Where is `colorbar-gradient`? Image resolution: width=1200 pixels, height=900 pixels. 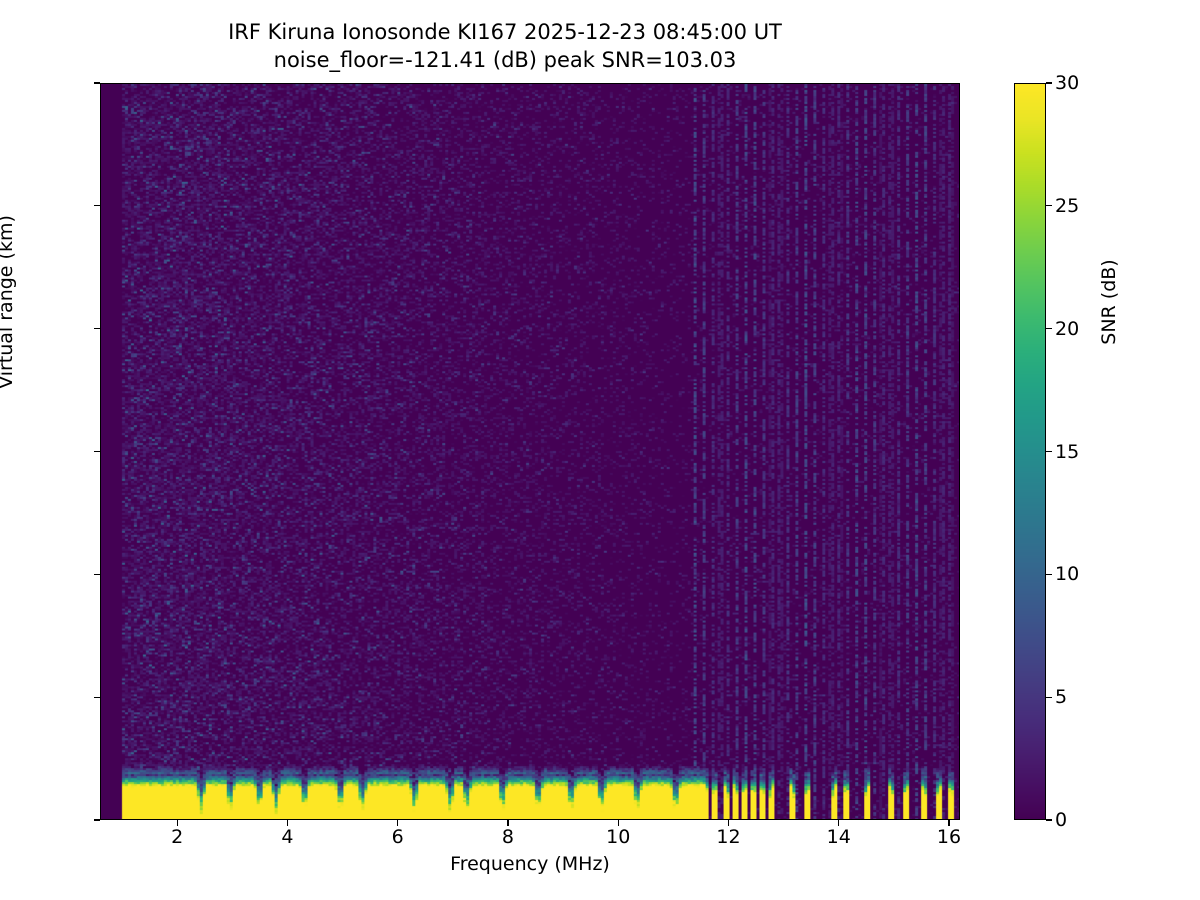
colorbar-gradient is located at coordinates (1030, 451).